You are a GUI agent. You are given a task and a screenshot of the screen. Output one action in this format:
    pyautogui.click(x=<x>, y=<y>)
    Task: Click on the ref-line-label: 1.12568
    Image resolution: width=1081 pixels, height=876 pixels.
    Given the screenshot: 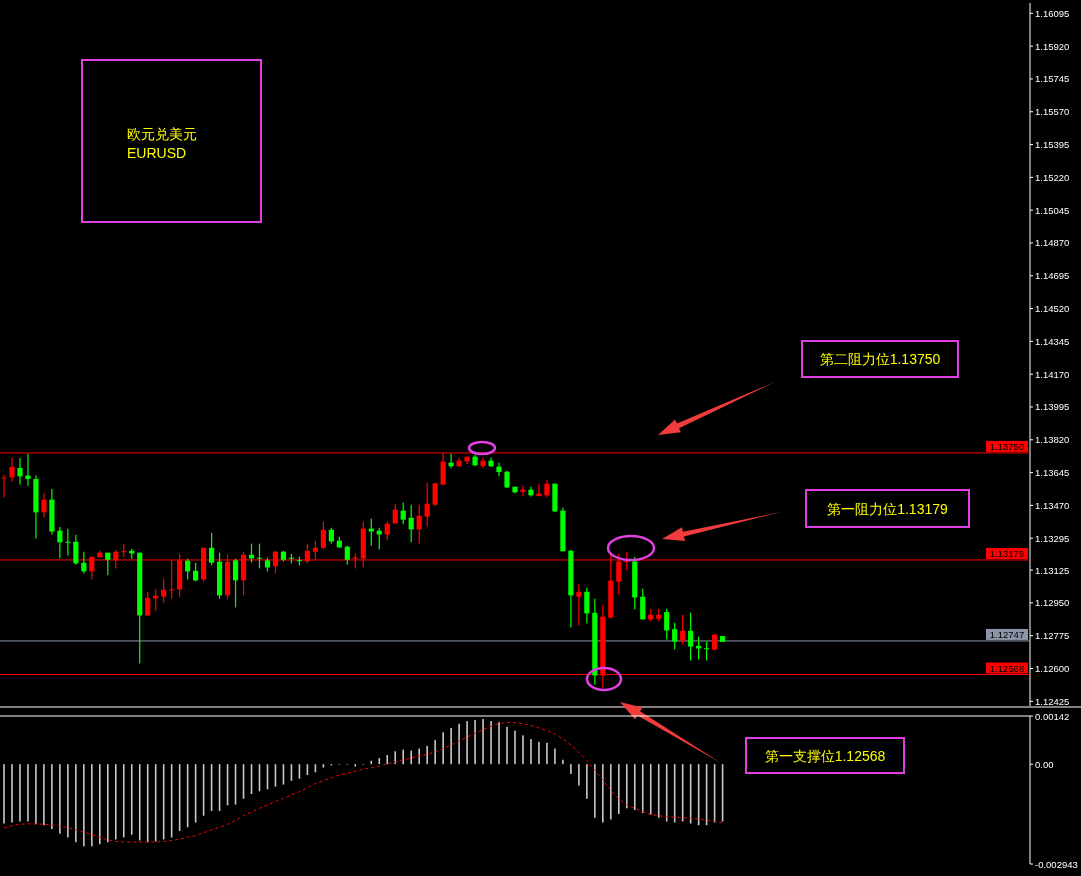 What is the action you would take?
    pyautogui.click(x=1007, y=668)
    